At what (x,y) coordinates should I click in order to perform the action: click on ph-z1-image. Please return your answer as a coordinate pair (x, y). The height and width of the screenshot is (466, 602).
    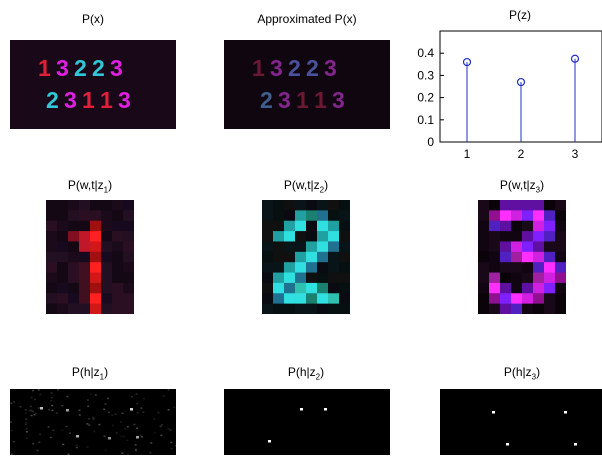
    Looking at the image, I should click on (93, 422).